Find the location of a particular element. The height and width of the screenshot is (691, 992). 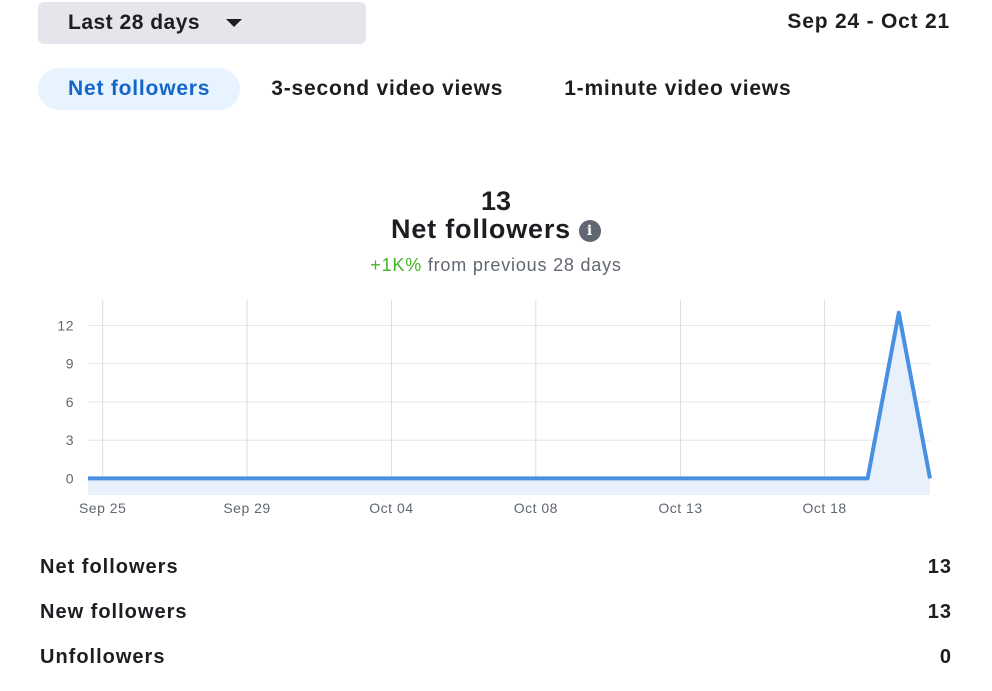

stat-row-new-followers: New followers 13 is located at coordinates (496, 612).